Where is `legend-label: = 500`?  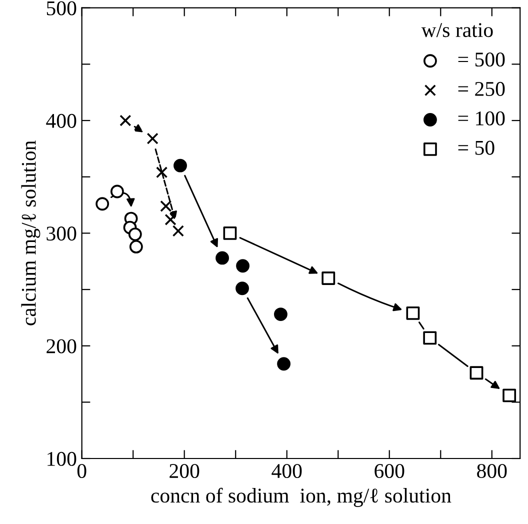 legend-label: = 500 is located at coordinates (481, 59).